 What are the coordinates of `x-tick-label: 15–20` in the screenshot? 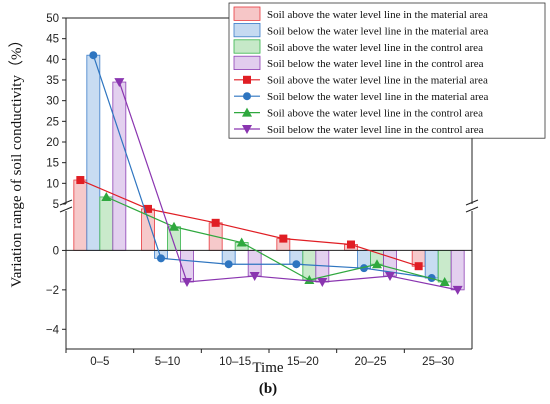 It's located at (303, 362).